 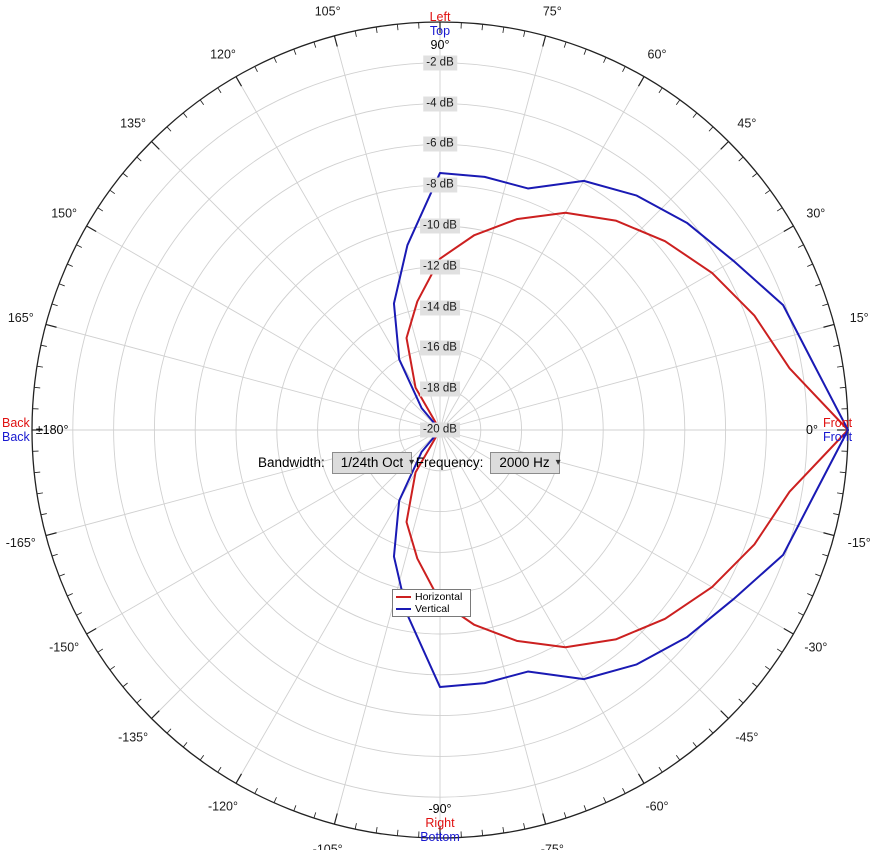 What do you see at coordinates (440, 17) in the screenshot?
I see `cardinal-top-left-label: Left` at bounding box center [440, 17].